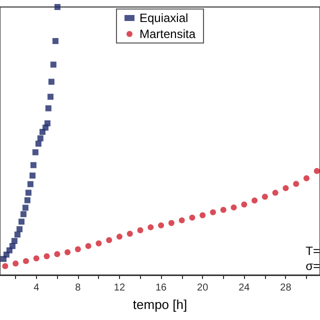 The width and height of the screenshot is (320, 320). I want to click on x-tick-label: 20, so click(203, 288).